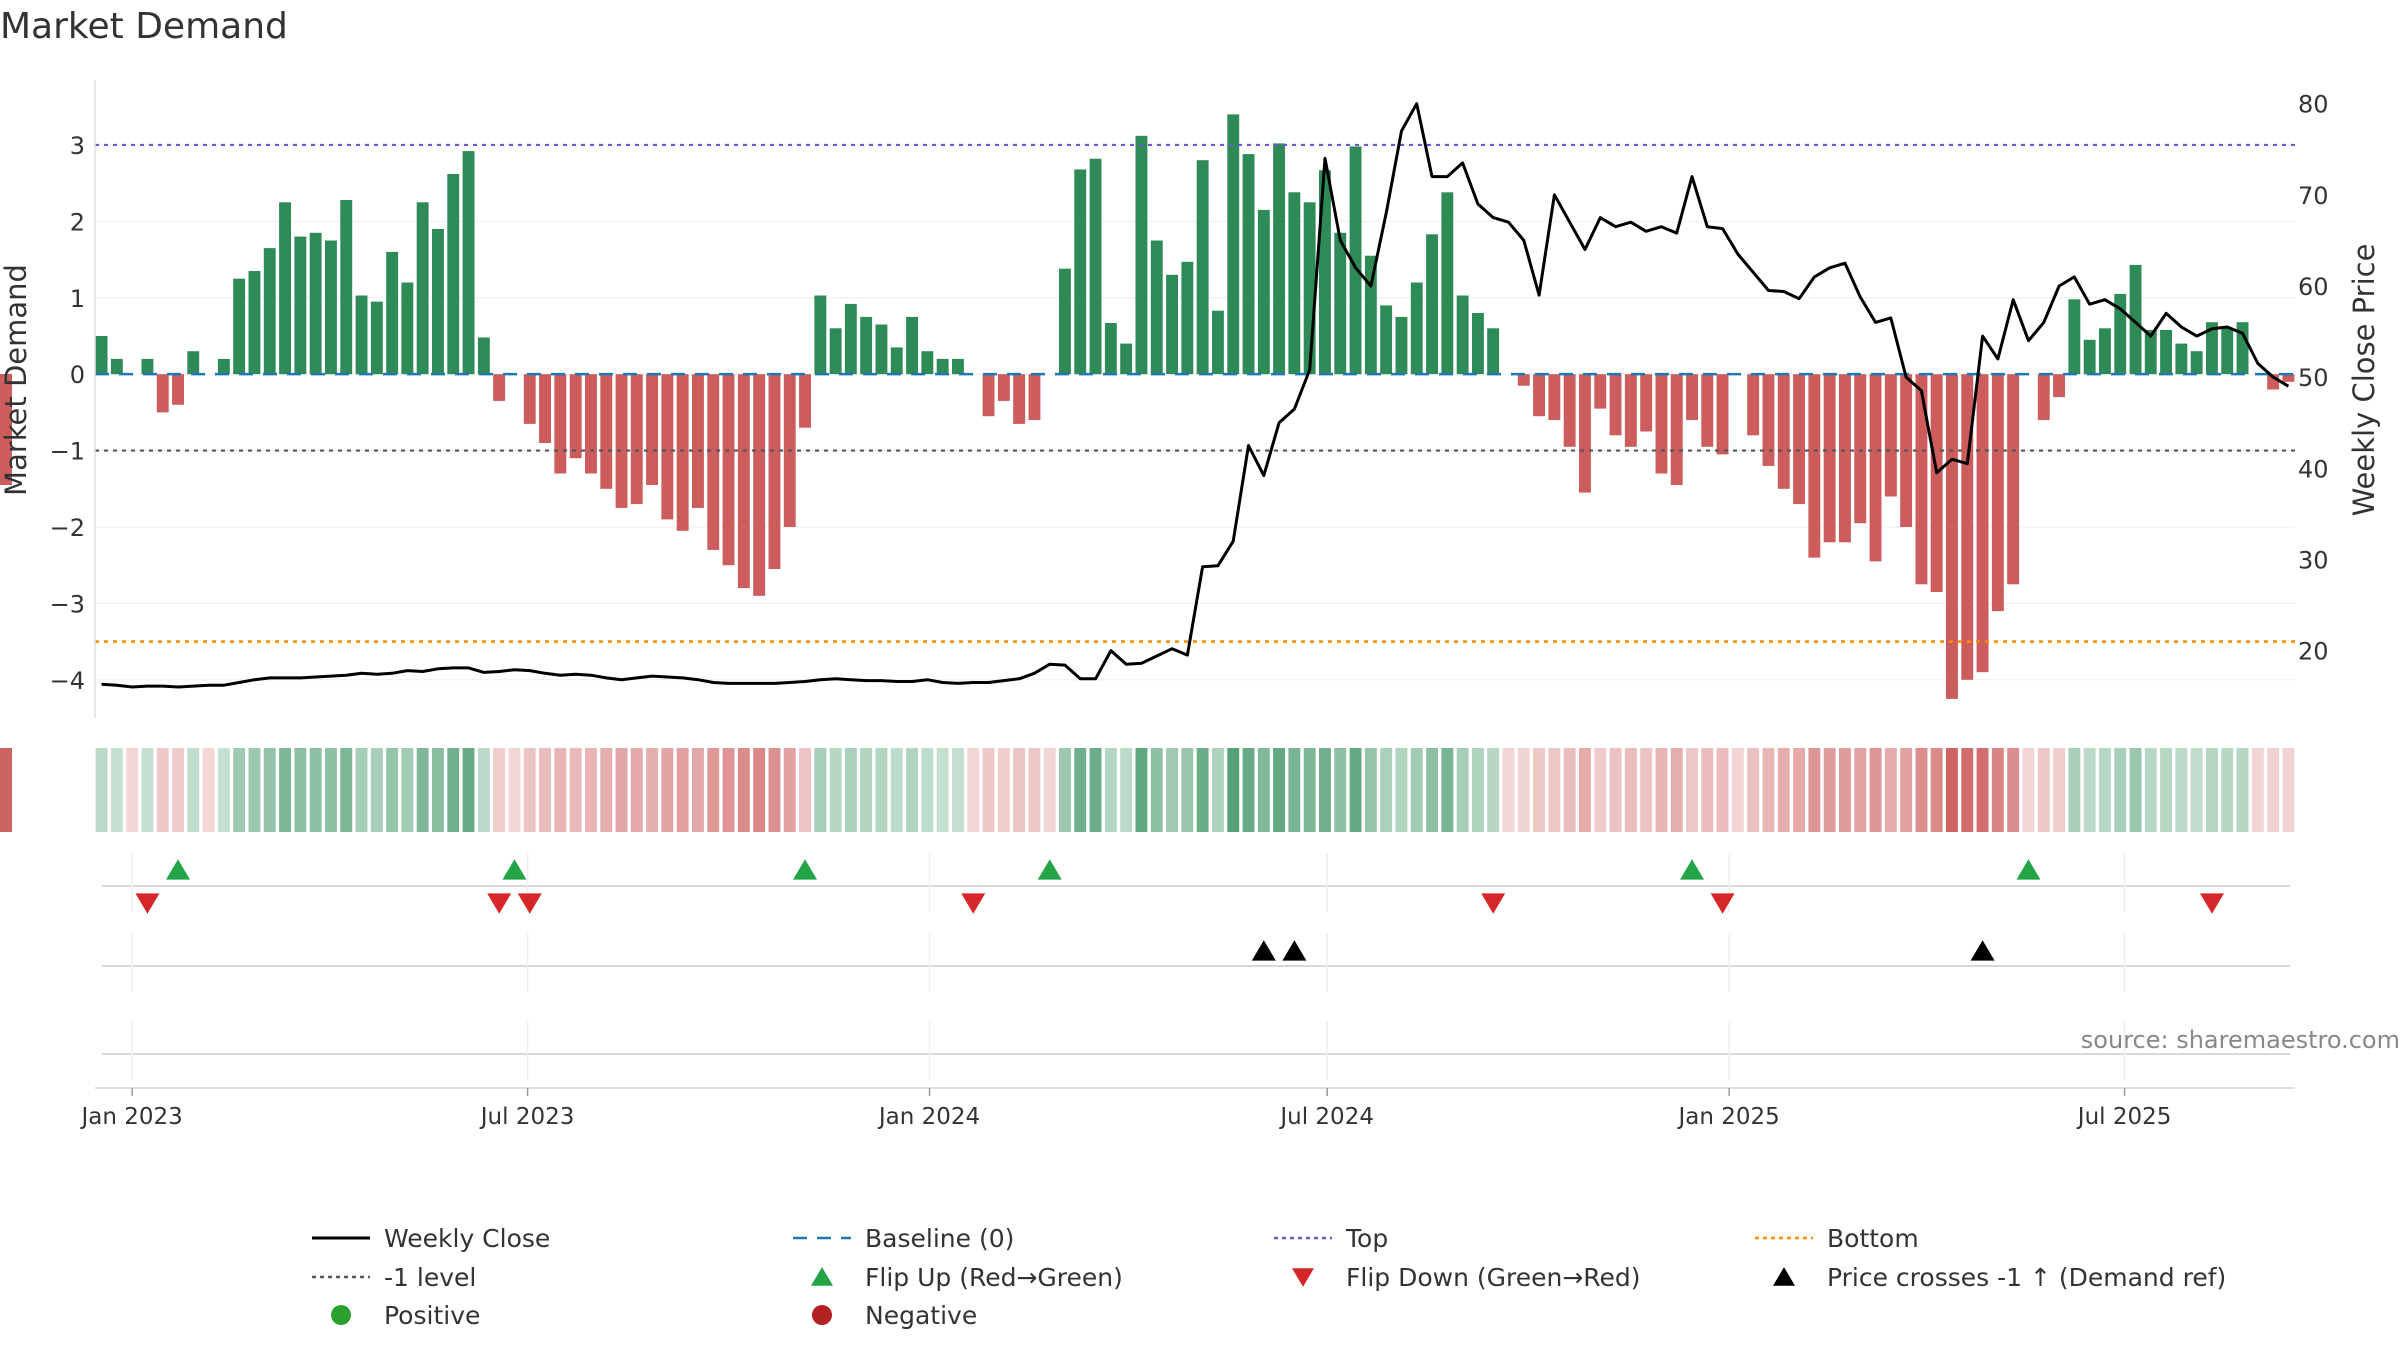 The width and height of the screenshot is (2400, 1354). Describe the element at coordinates (67, 528) in the screenshot. I see `y-tick-label: −2` at that location.